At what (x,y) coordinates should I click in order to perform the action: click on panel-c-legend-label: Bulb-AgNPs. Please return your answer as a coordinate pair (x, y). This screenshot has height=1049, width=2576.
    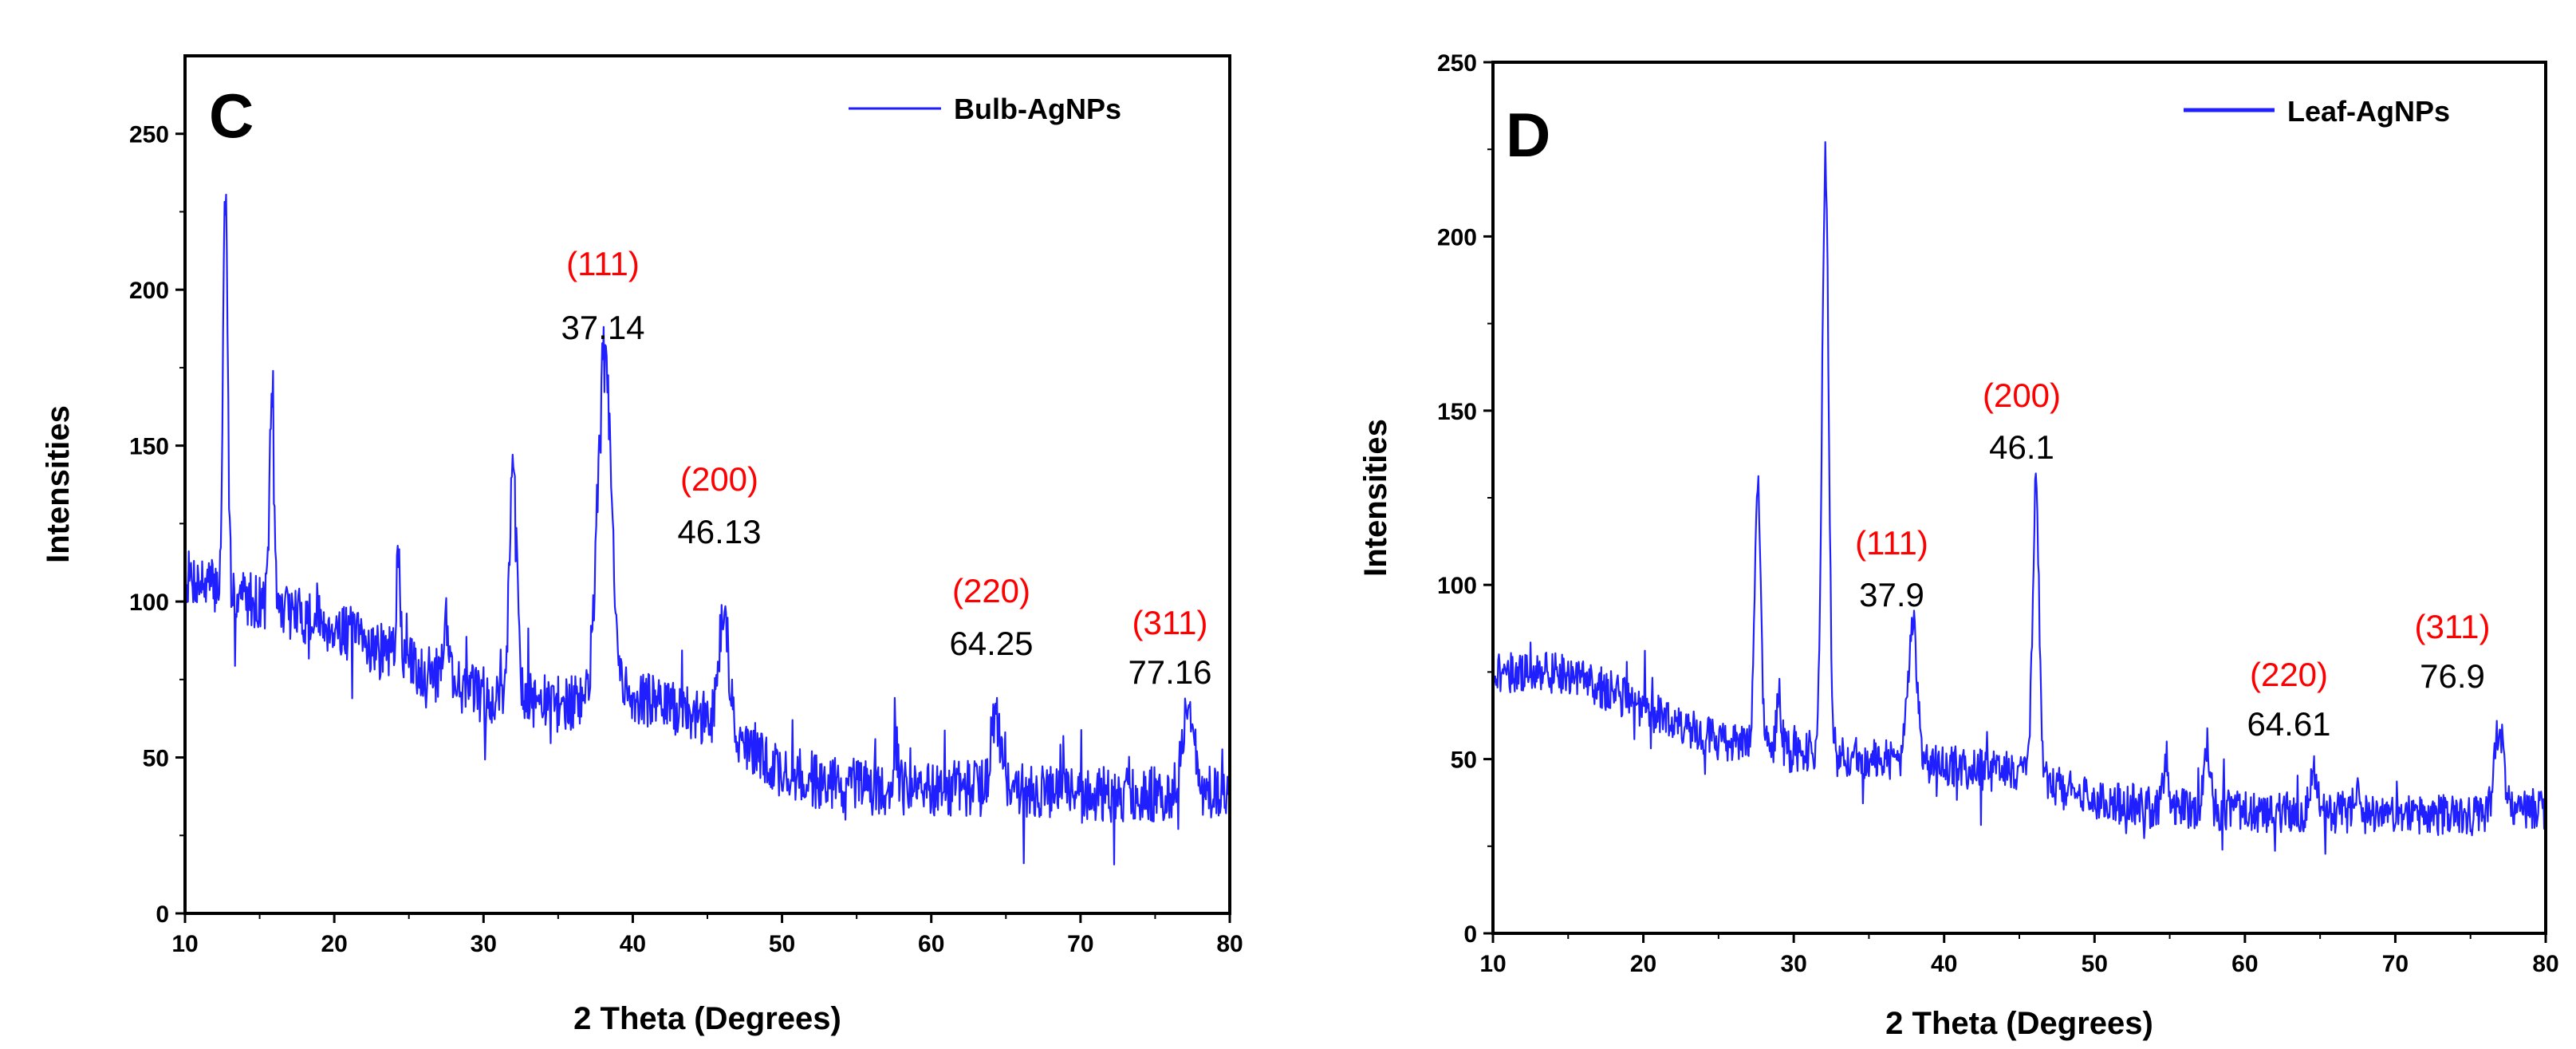
    Looking at the image, I should click on (1037, 109).